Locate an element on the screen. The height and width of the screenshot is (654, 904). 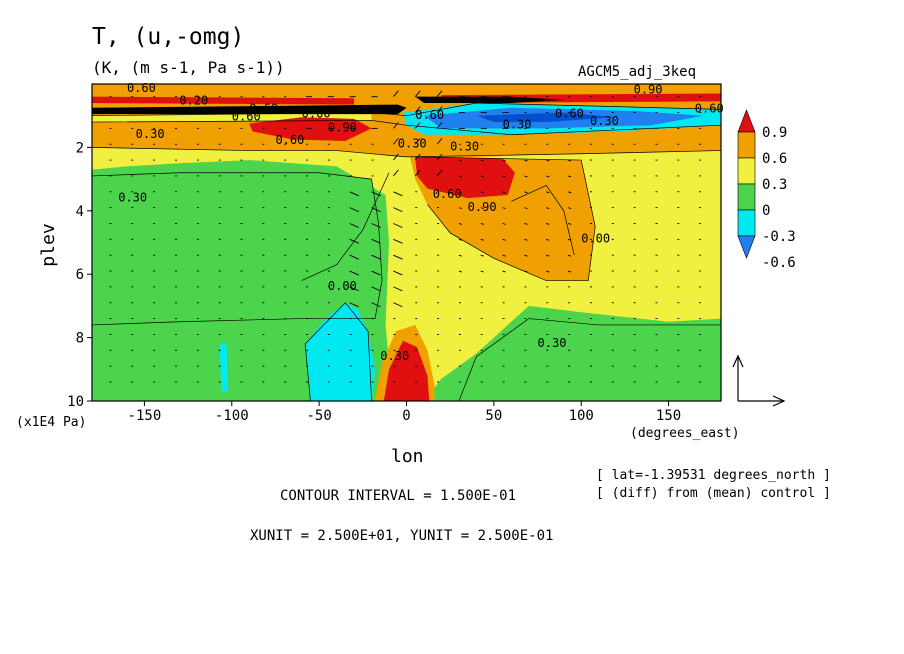
vector-units: XUNIT = 2.500E+01, YUNIT = 2.500E-01 is located at coordinates (402, 536).